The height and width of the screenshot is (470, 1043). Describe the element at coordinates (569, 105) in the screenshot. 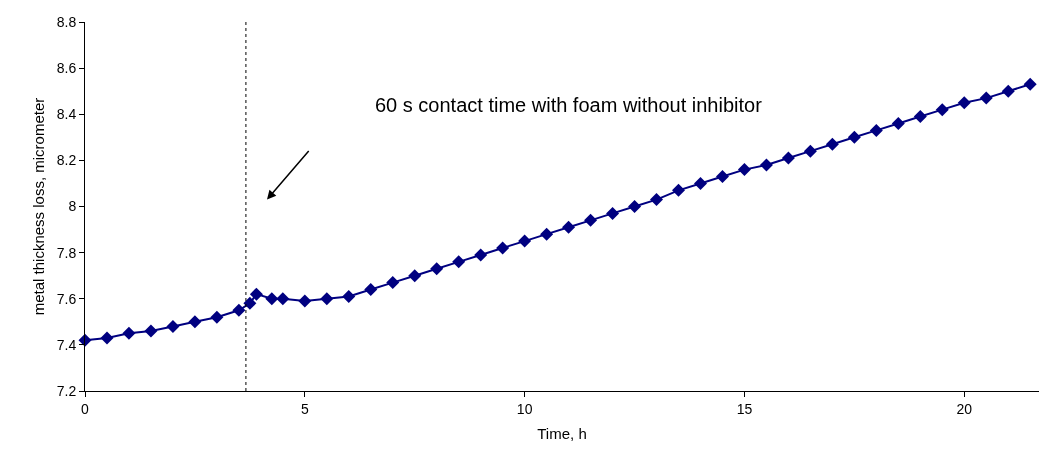

I see `annotation: 60 s contact time with foam without inhibitor` at that location.